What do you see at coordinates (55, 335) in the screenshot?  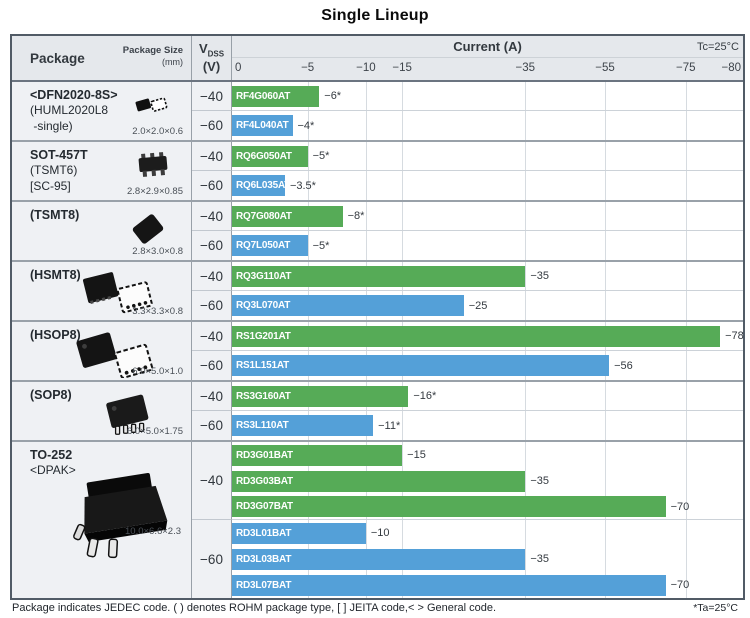 I see `package-name: (HSOP8)` at bounding box center [55, 335].